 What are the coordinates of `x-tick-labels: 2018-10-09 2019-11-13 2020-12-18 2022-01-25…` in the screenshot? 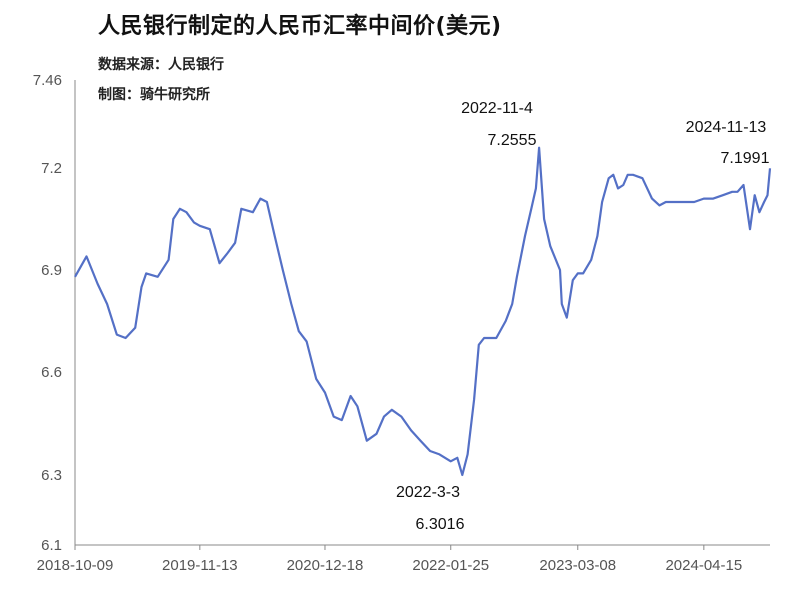 It's located at (389, 559).